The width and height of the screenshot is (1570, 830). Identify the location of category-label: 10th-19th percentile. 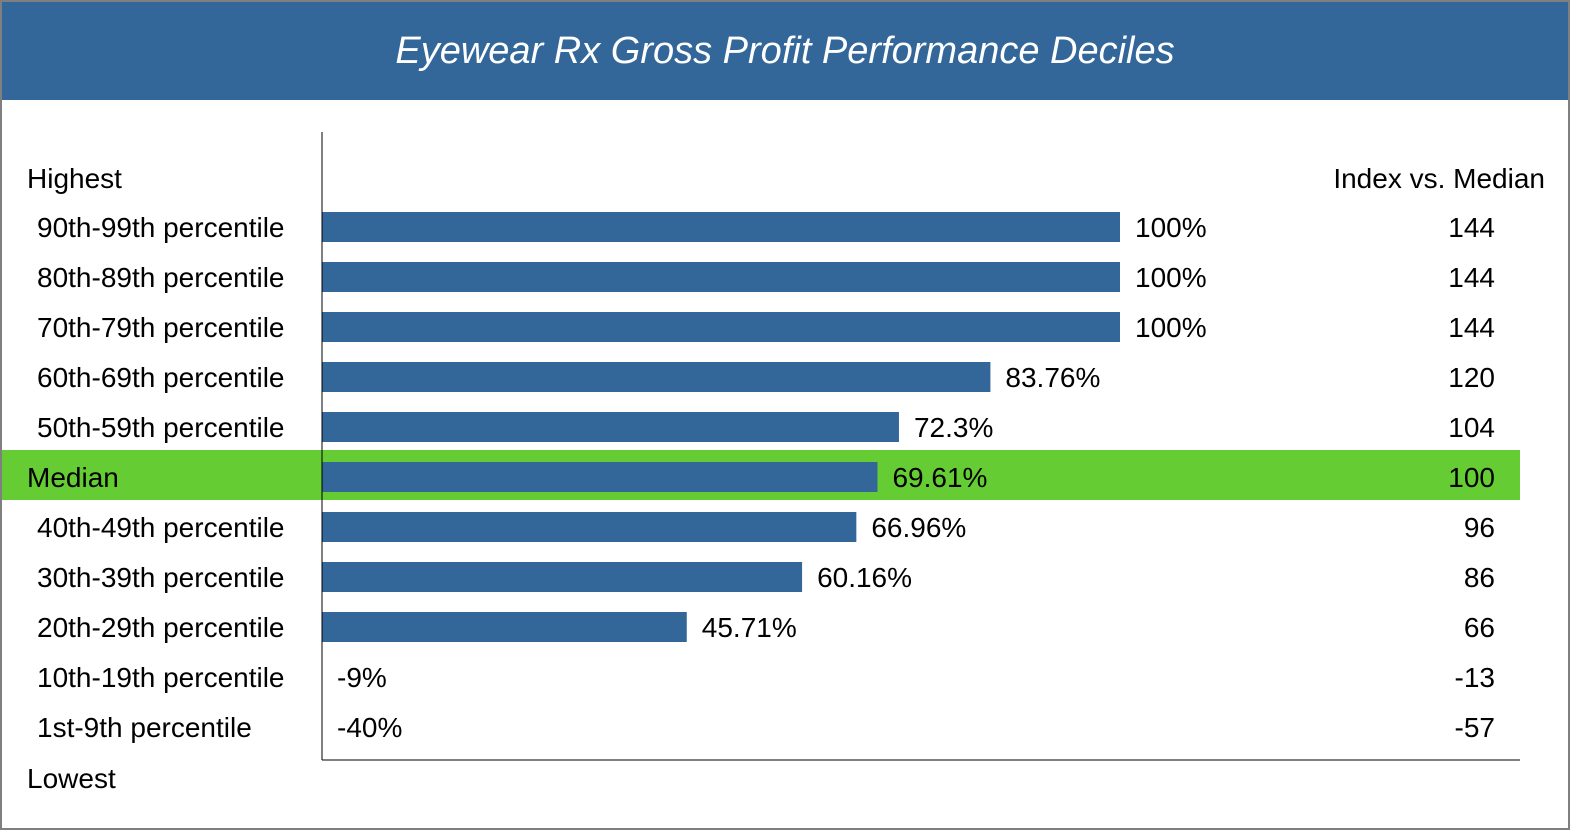
(161, 677).